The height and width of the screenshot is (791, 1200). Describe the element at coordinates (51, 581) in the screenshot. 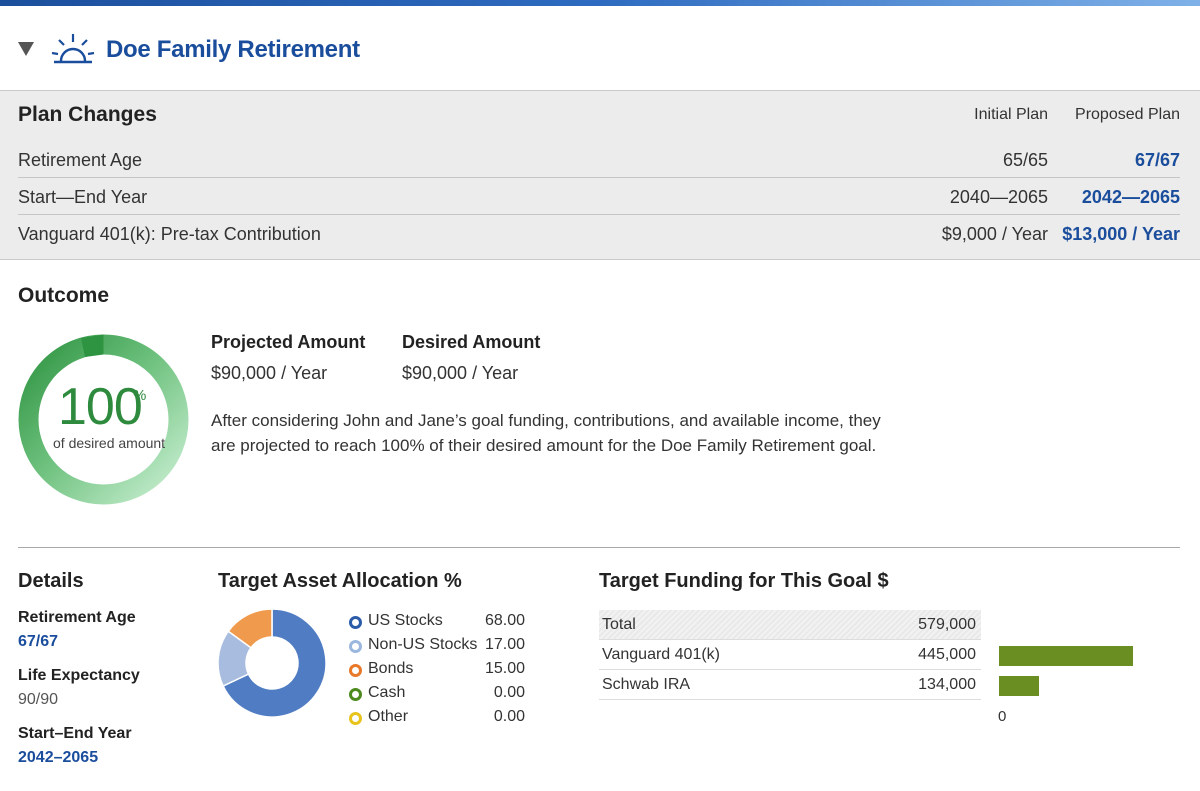

I see `details-title: Details` at that location.